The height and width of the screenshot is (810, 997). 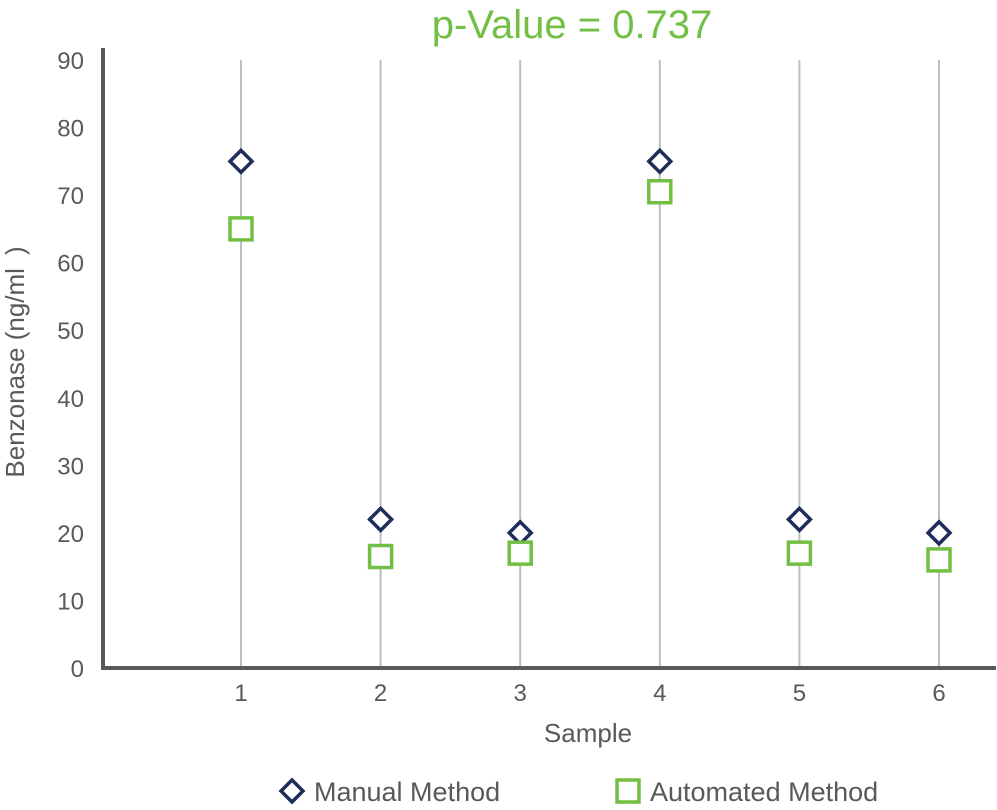 I want to click on legend-item: Manual Method, so click(x=389, y=792).